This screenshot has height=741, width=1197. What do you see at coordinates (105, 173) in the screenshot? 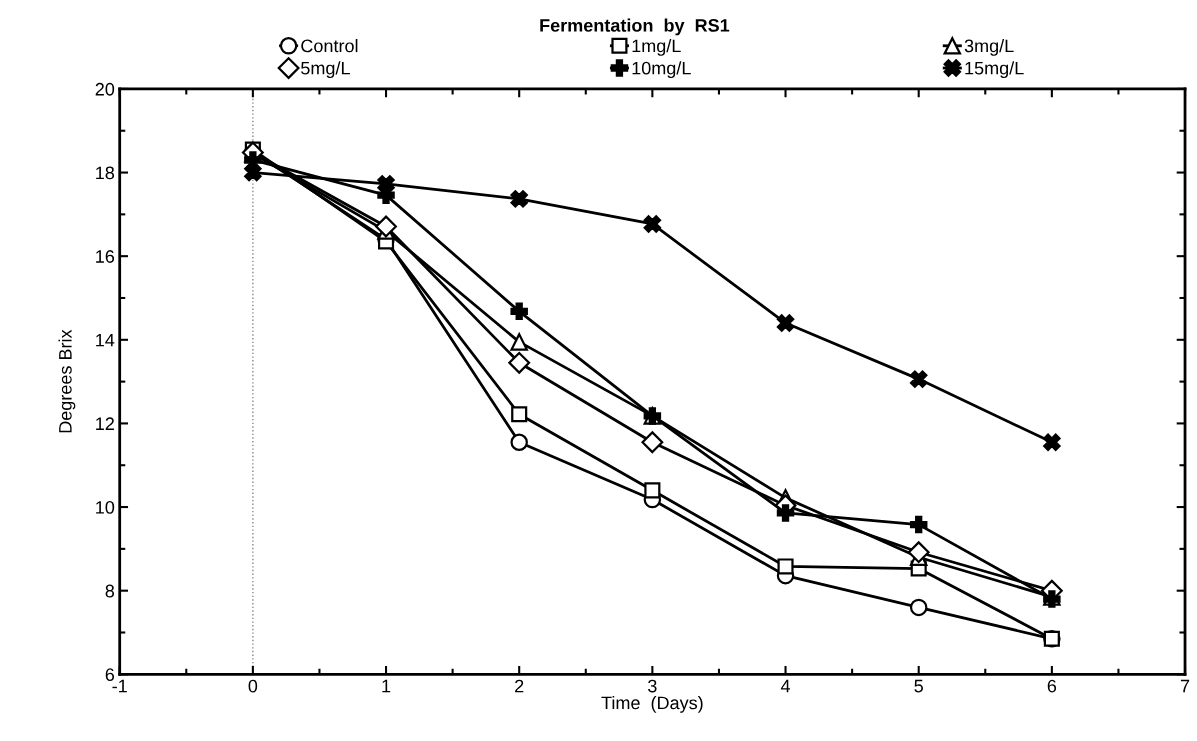
I see `y-tick-label: 18` at bounding box center [105, 173].